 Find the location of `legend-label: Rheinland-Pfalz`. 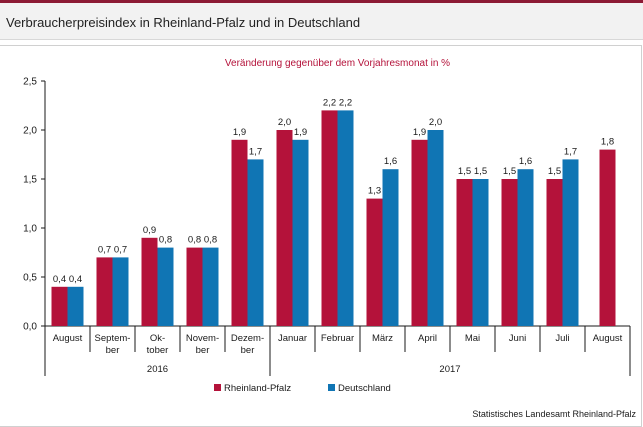

legend-label: Rheinland-Pfalz is located at coordinates (257, 388).